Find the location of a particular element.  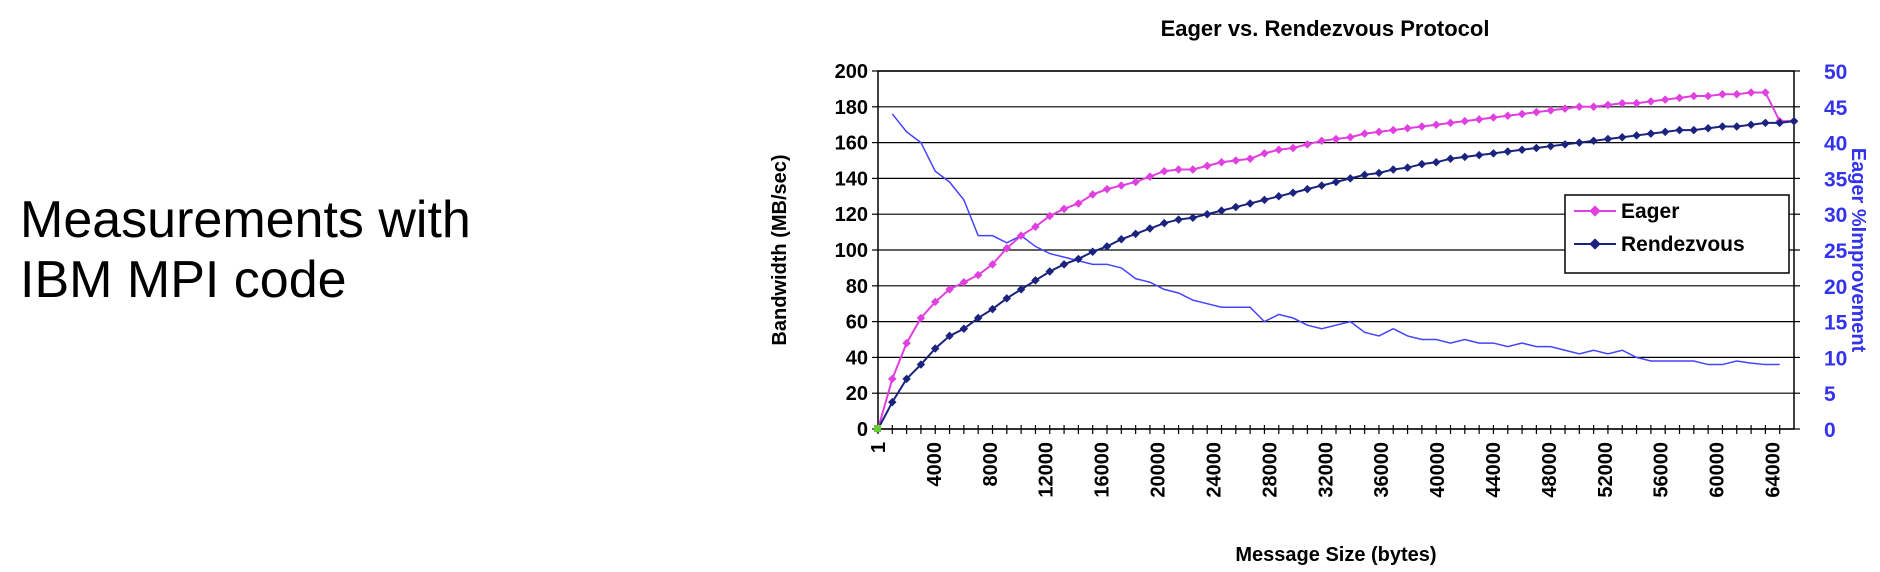

legend-rendezvous-label: Rendezvous is located at coordinates (1683, 244).